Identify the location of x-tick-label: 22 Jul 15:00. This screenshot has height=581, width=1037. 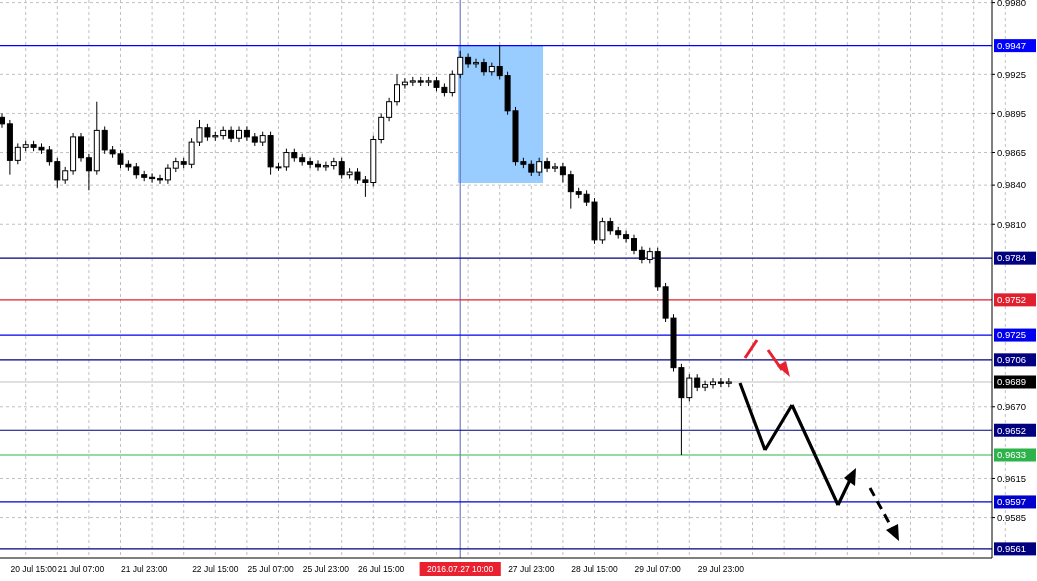
(215, 569).